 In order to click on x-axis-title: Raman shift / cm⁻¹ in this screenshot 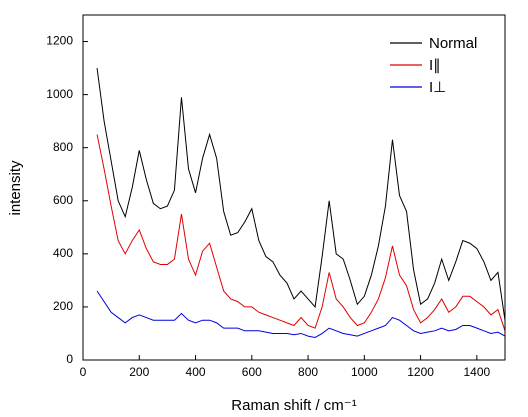, I will do `click(293, 405)`.